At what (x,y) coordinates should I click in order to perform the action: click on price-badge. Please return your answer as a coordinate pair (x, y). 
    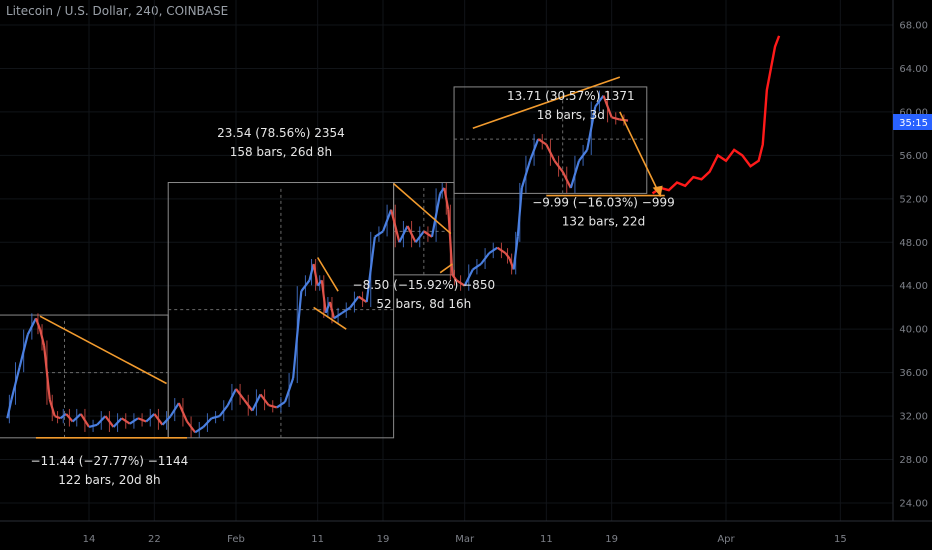
    Looking at the image, I should click on (912, 122).